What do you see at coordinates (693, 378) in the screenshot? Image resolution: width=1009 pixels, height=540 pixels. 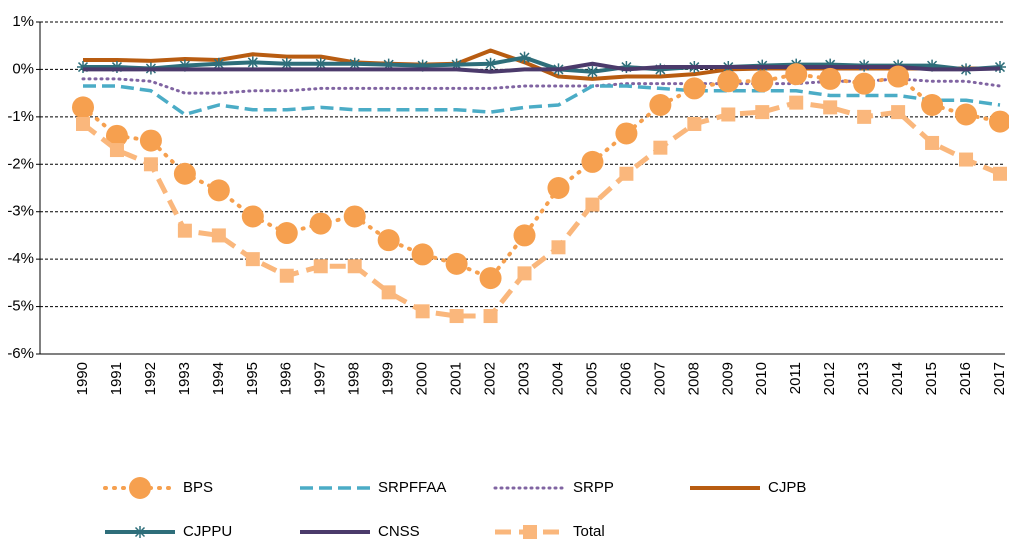 I see `x-tick-label: 2008` at bounding box center [693, 378].